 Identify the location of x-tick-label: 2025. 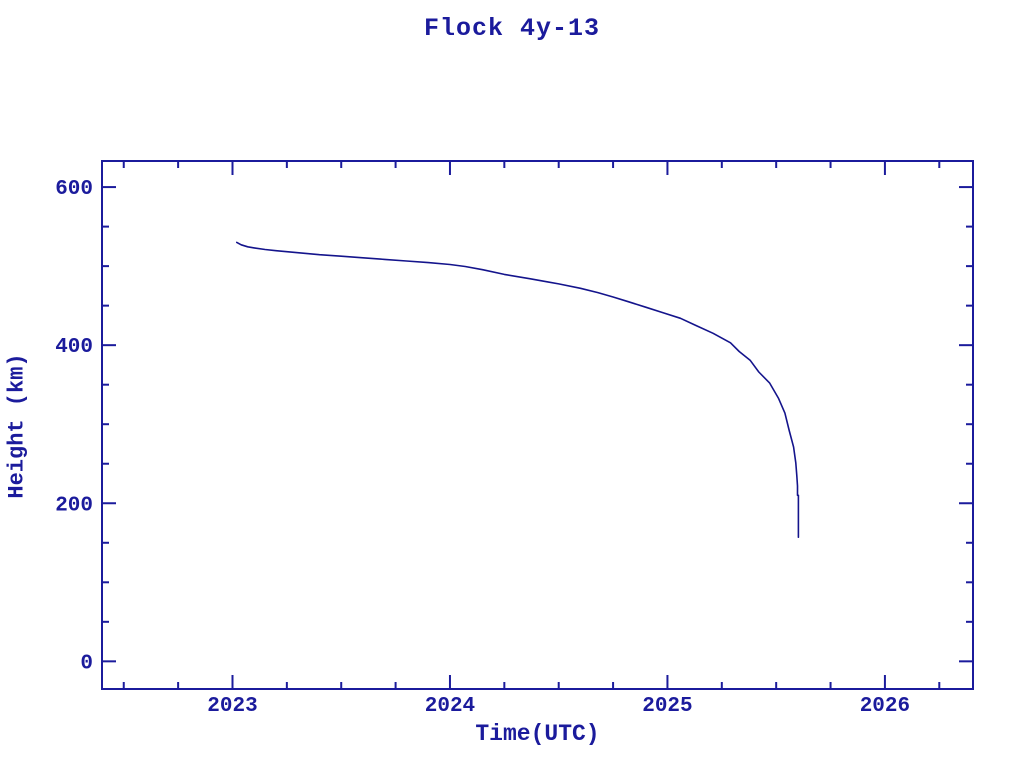
(667, 706).